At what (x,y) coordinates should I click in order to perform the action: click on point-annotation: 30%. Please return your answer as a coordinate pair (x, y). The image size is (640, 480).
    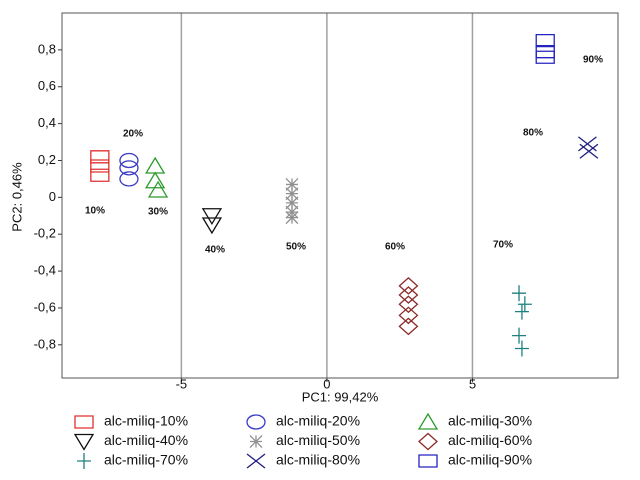
    Looking at the image, I should click on (158, 212).